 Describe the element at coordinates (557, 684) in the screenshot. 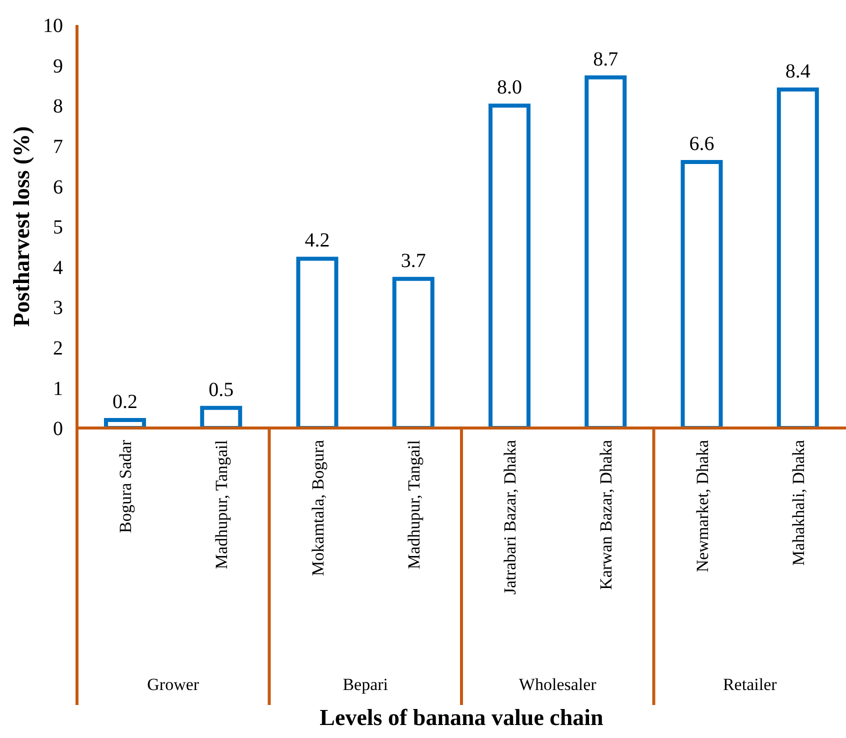

I see `text: Wholesaler` at that location.